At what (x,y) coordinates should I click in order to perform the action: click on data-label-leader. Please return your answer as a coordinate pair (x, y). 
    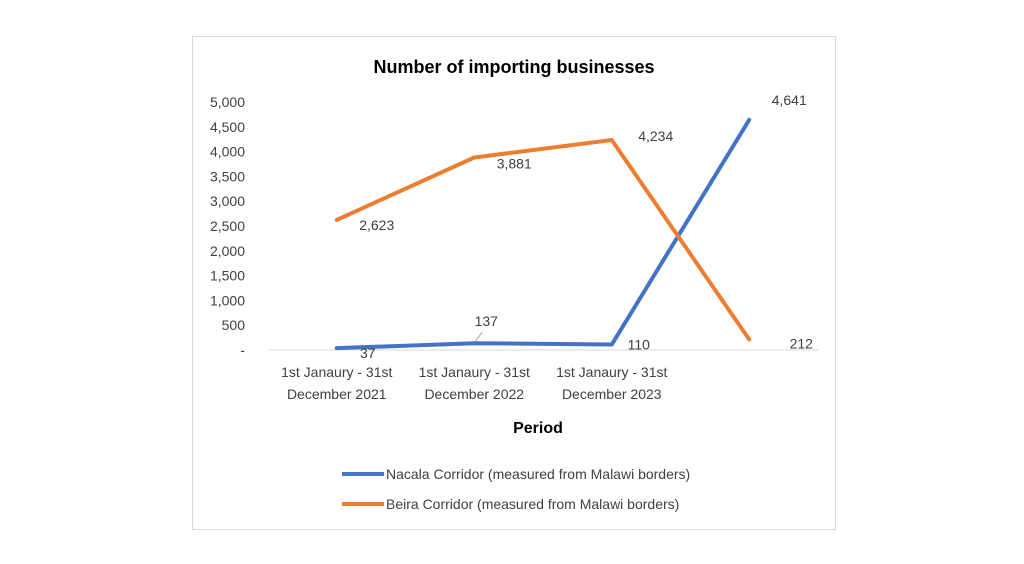
    Looking at the image, I should click on (478, 336).